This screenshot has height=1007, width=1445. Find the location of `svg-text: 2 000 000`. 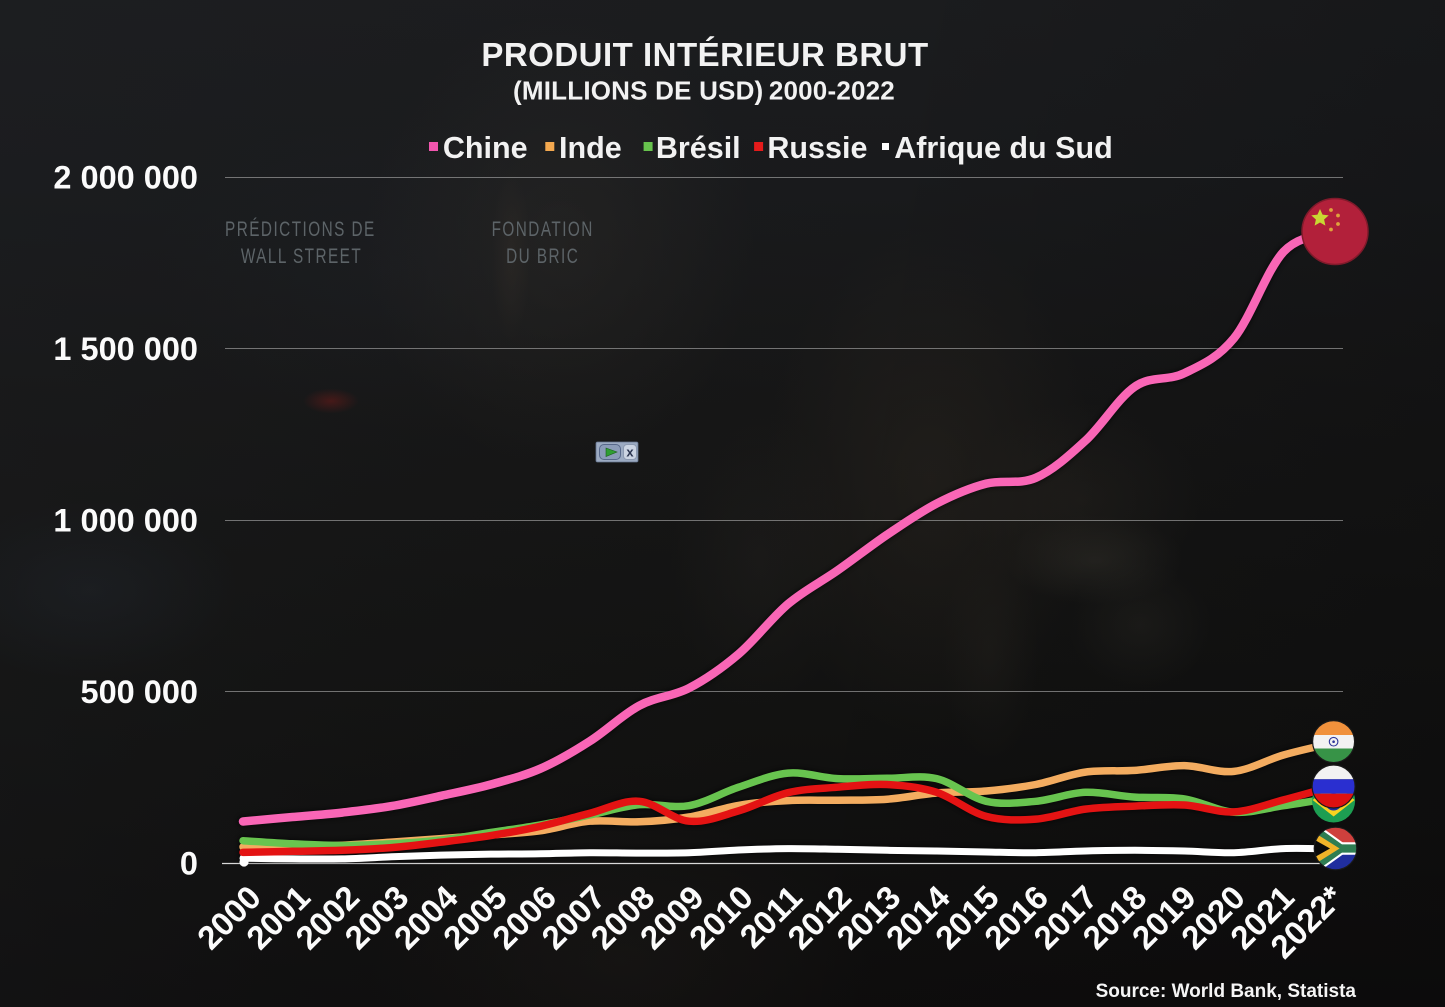

svg-text: 2 000 000 is located at coordinates (125, 178).